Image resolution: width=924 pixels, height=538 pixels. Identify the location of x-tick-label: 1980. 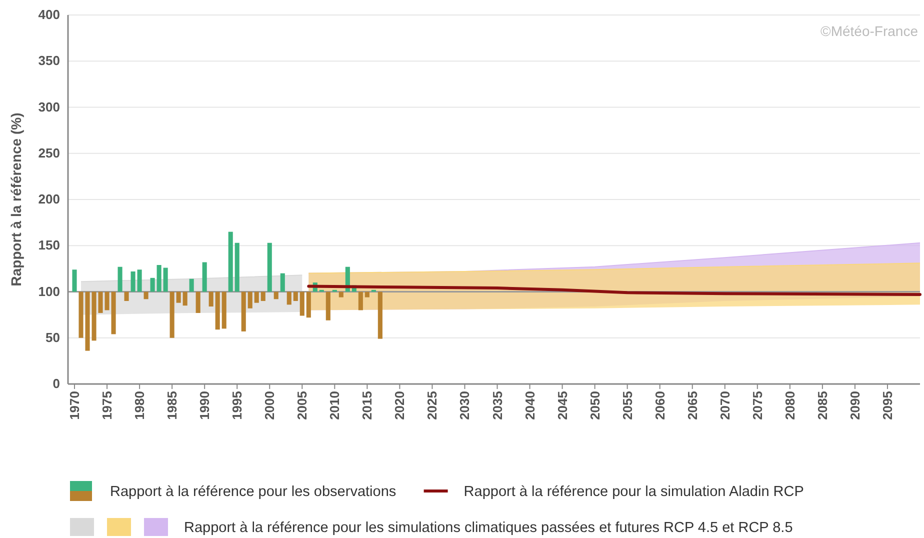
(140, 405).